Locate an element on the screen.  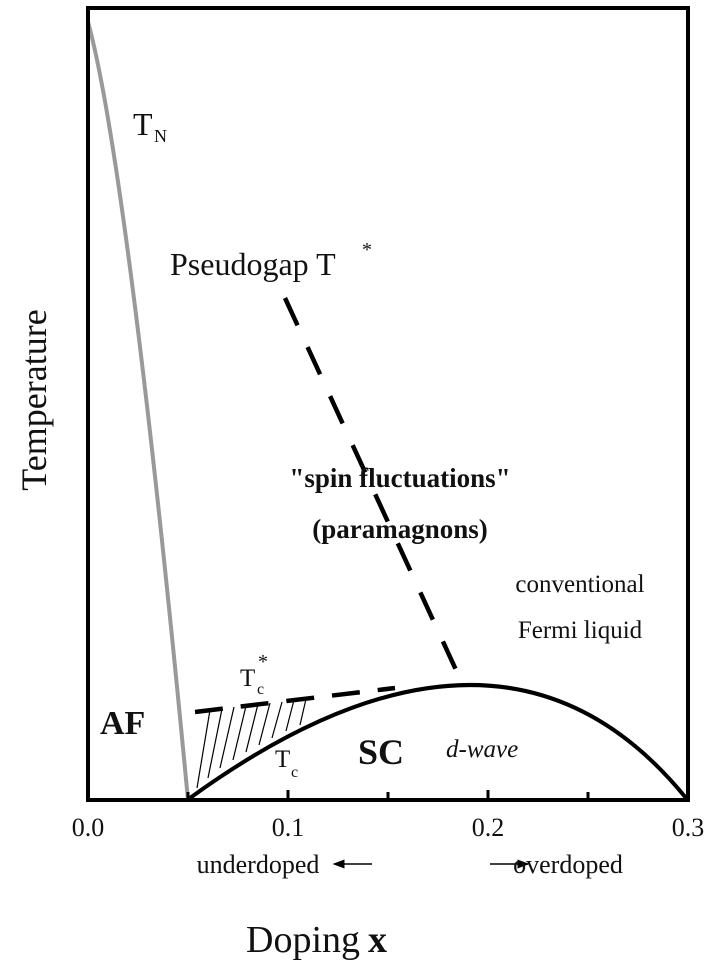
dwave-label: d-wave is located at coordinates (482, 749).